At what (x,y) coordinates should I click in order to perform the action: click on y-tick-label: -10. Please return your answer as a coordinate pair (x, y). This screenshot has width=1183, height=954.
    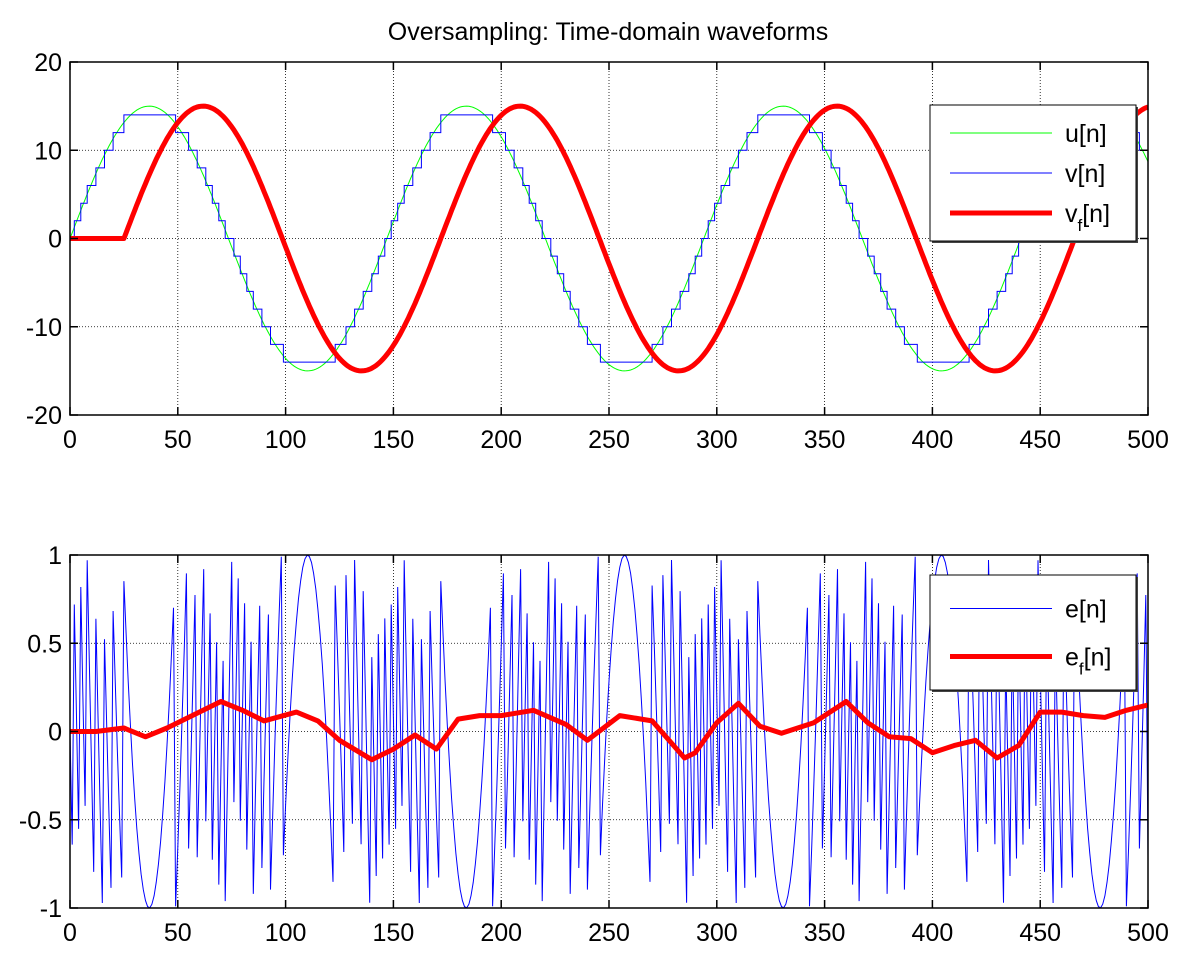
    Looking at the image, I should click on (44, 328).